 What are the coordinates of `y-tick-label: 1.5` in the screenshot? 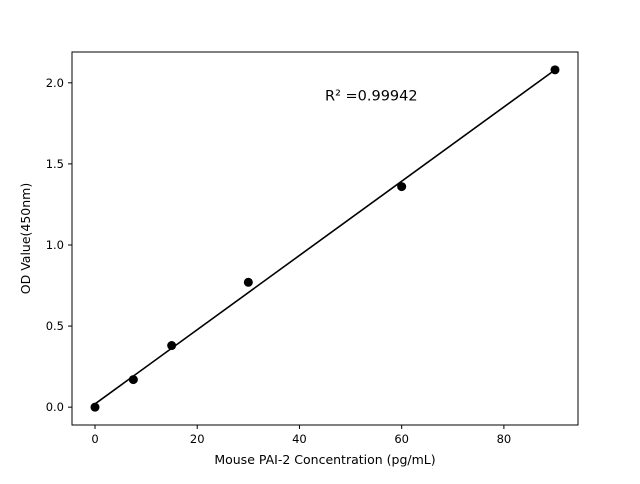 It's located at (55, 164).